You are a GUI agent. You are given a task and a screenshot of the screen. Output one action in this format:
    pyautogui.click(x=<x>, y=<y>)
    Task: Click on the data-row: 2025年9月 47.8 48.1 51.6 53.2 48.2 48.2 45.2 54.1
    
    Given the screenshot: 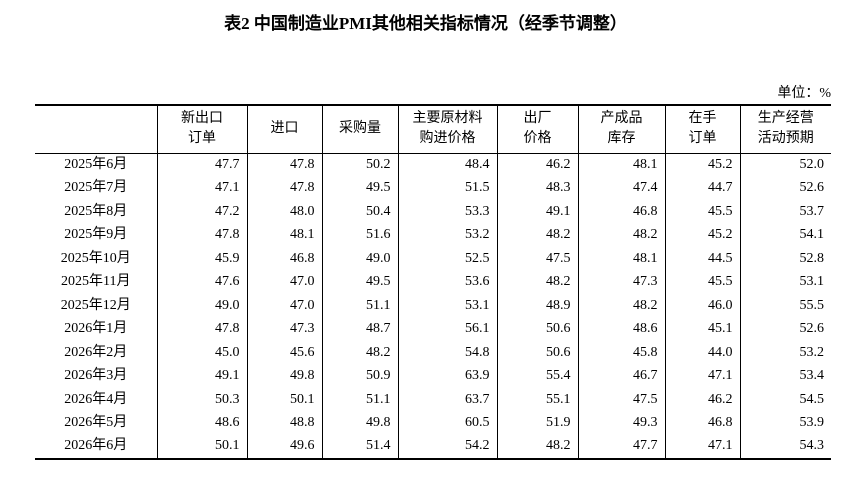 What is the action you would take?
    pyautogui.click(x=433, y=235)
    